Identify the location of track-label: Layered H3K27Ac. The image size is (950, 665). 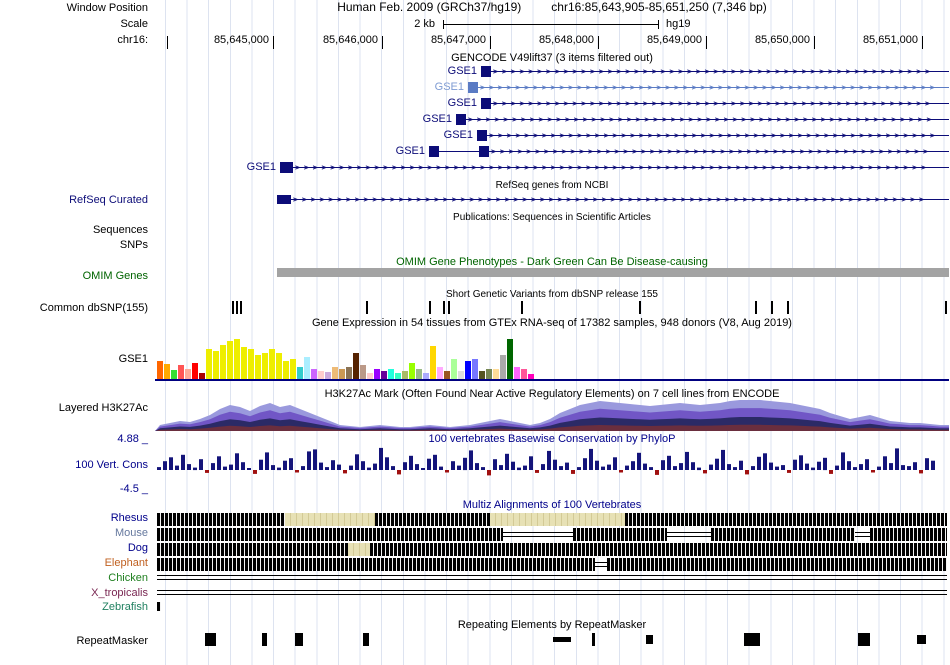
(103, 408).